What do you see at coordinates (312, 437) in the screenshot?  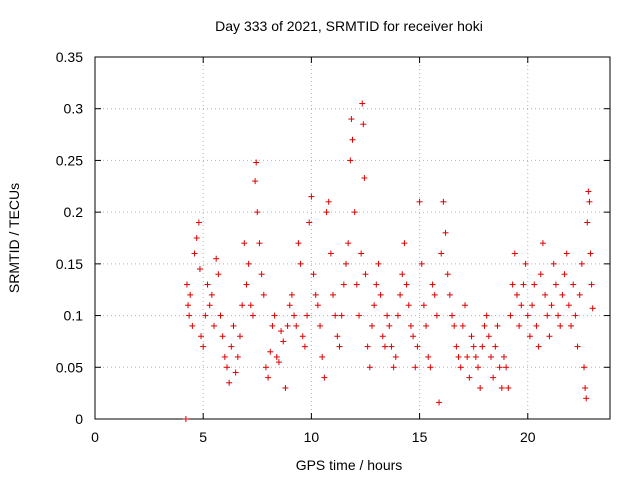 I see `x-tick-label: 10` at bounding box center [312, 437].